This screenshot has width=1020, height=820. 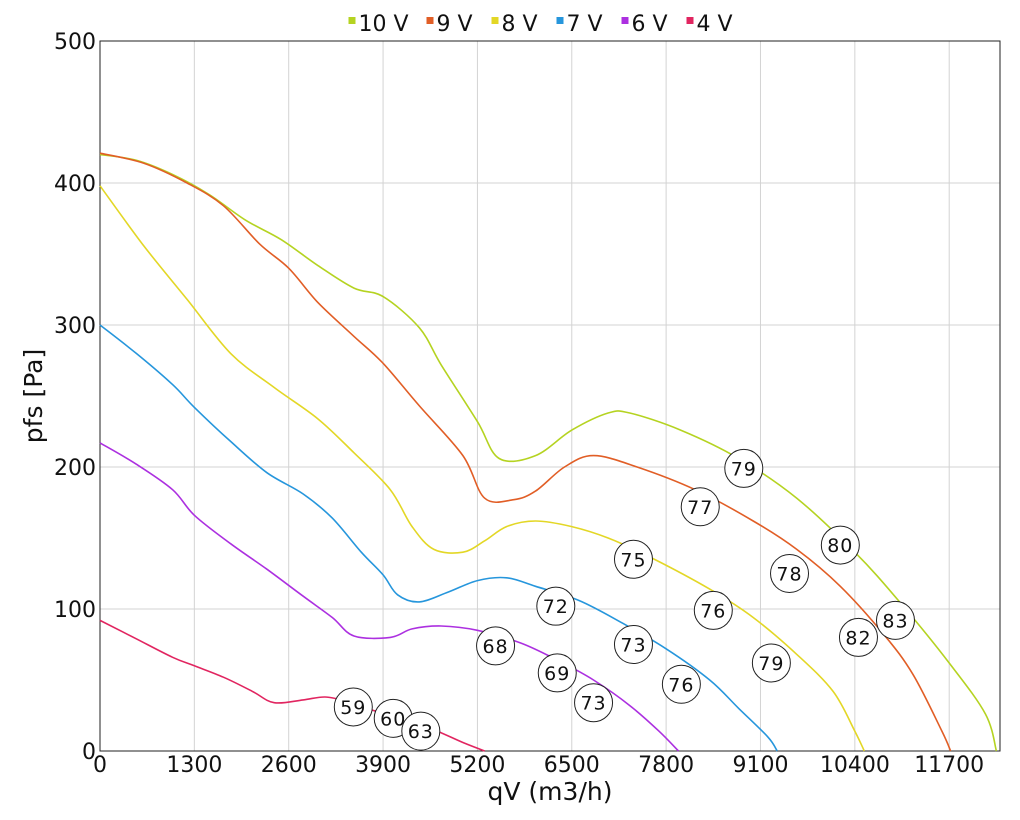 What do you see at coordinates (572, 765) in the screenshot?
I see `x-tick-label: 6500` at bounding box center [572, 765].